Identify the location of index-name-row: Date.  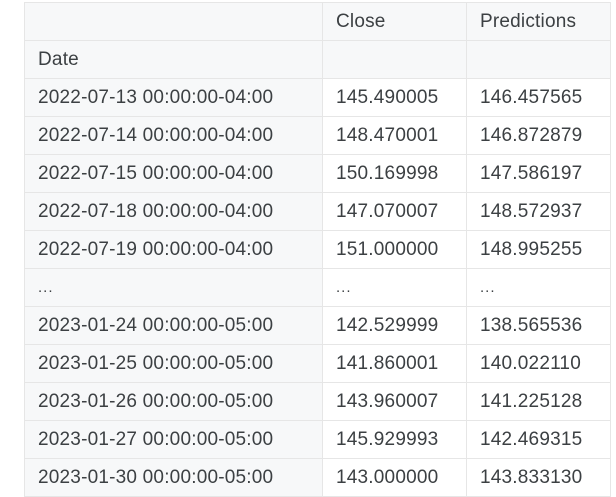
(317, 59).